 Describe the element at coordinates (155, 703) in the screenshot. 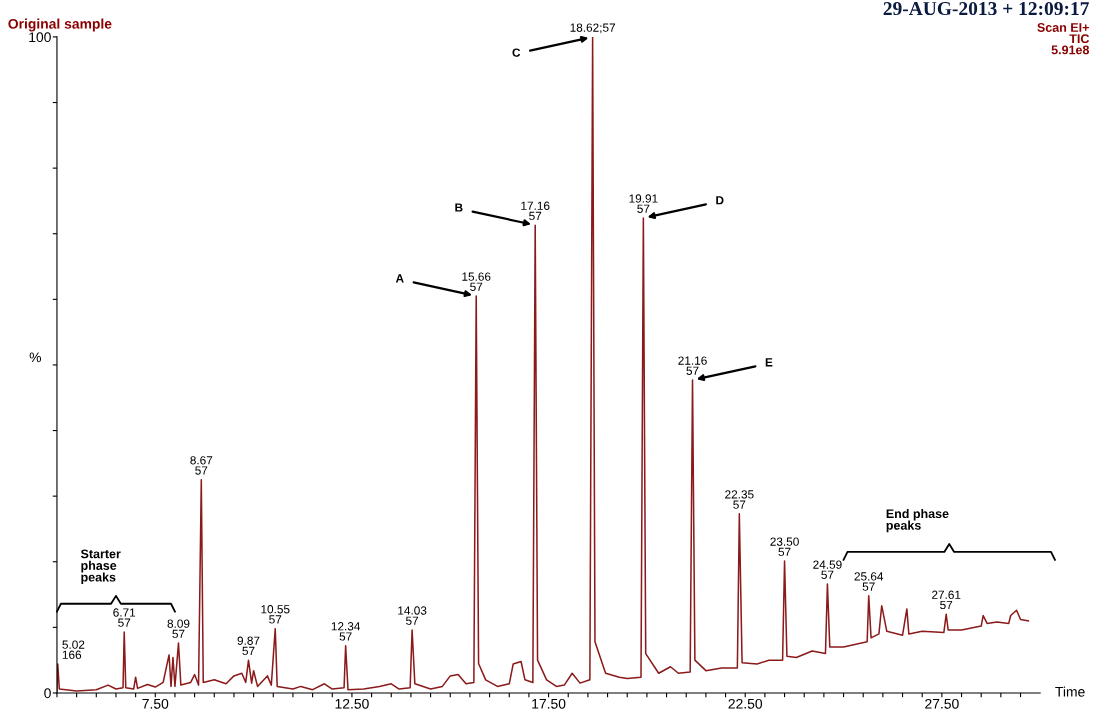

I see `x-tick-label: 7.50` at that location.